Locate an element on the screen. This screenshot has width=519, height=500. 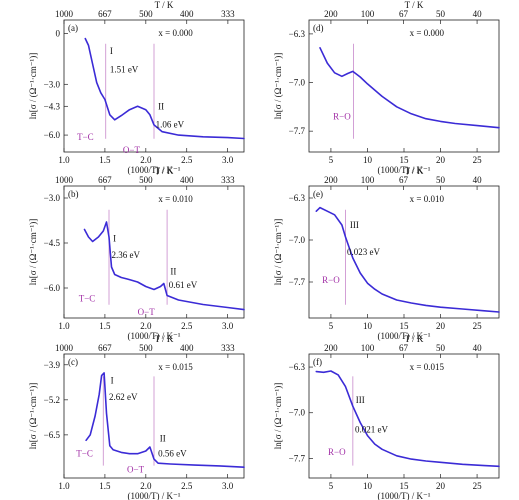
activation-label: 0.021 eV is located at coordinates (371, 429).